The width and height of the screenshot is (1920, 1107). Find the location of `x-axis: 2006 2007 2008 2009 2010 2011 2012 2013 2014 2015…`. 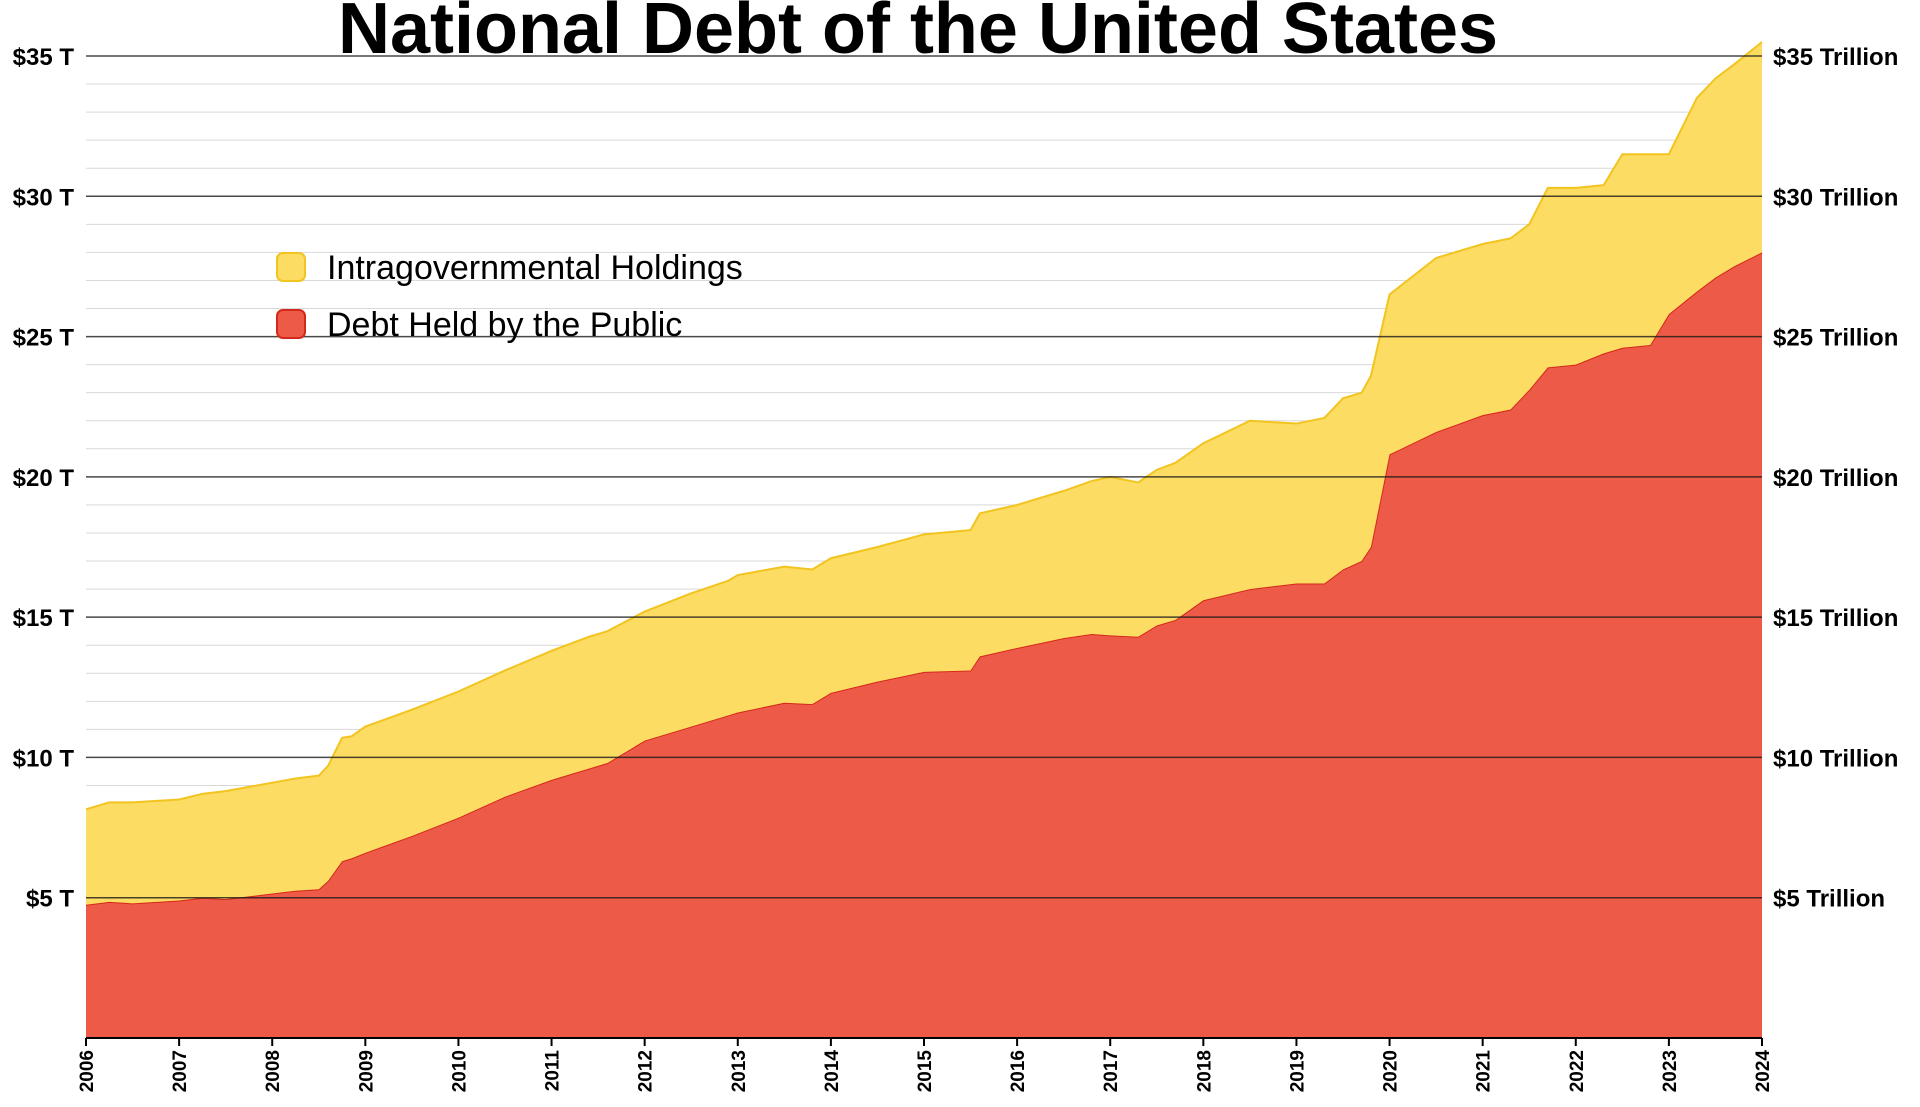

x-axis: 2006 2007 2008 2009 2010 2011 2012 2013 2014 2015… is located at coordinates (925, 1065).